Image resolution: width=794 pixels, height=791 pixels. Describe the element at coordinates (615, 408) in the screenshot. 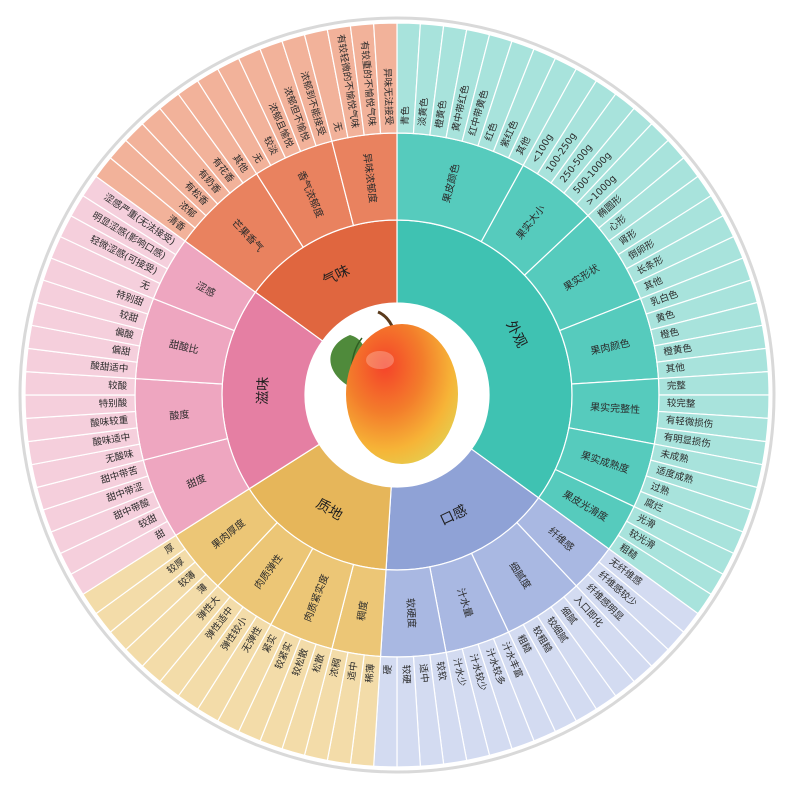

I see `subcategory-label: 果实完整性` at that location.